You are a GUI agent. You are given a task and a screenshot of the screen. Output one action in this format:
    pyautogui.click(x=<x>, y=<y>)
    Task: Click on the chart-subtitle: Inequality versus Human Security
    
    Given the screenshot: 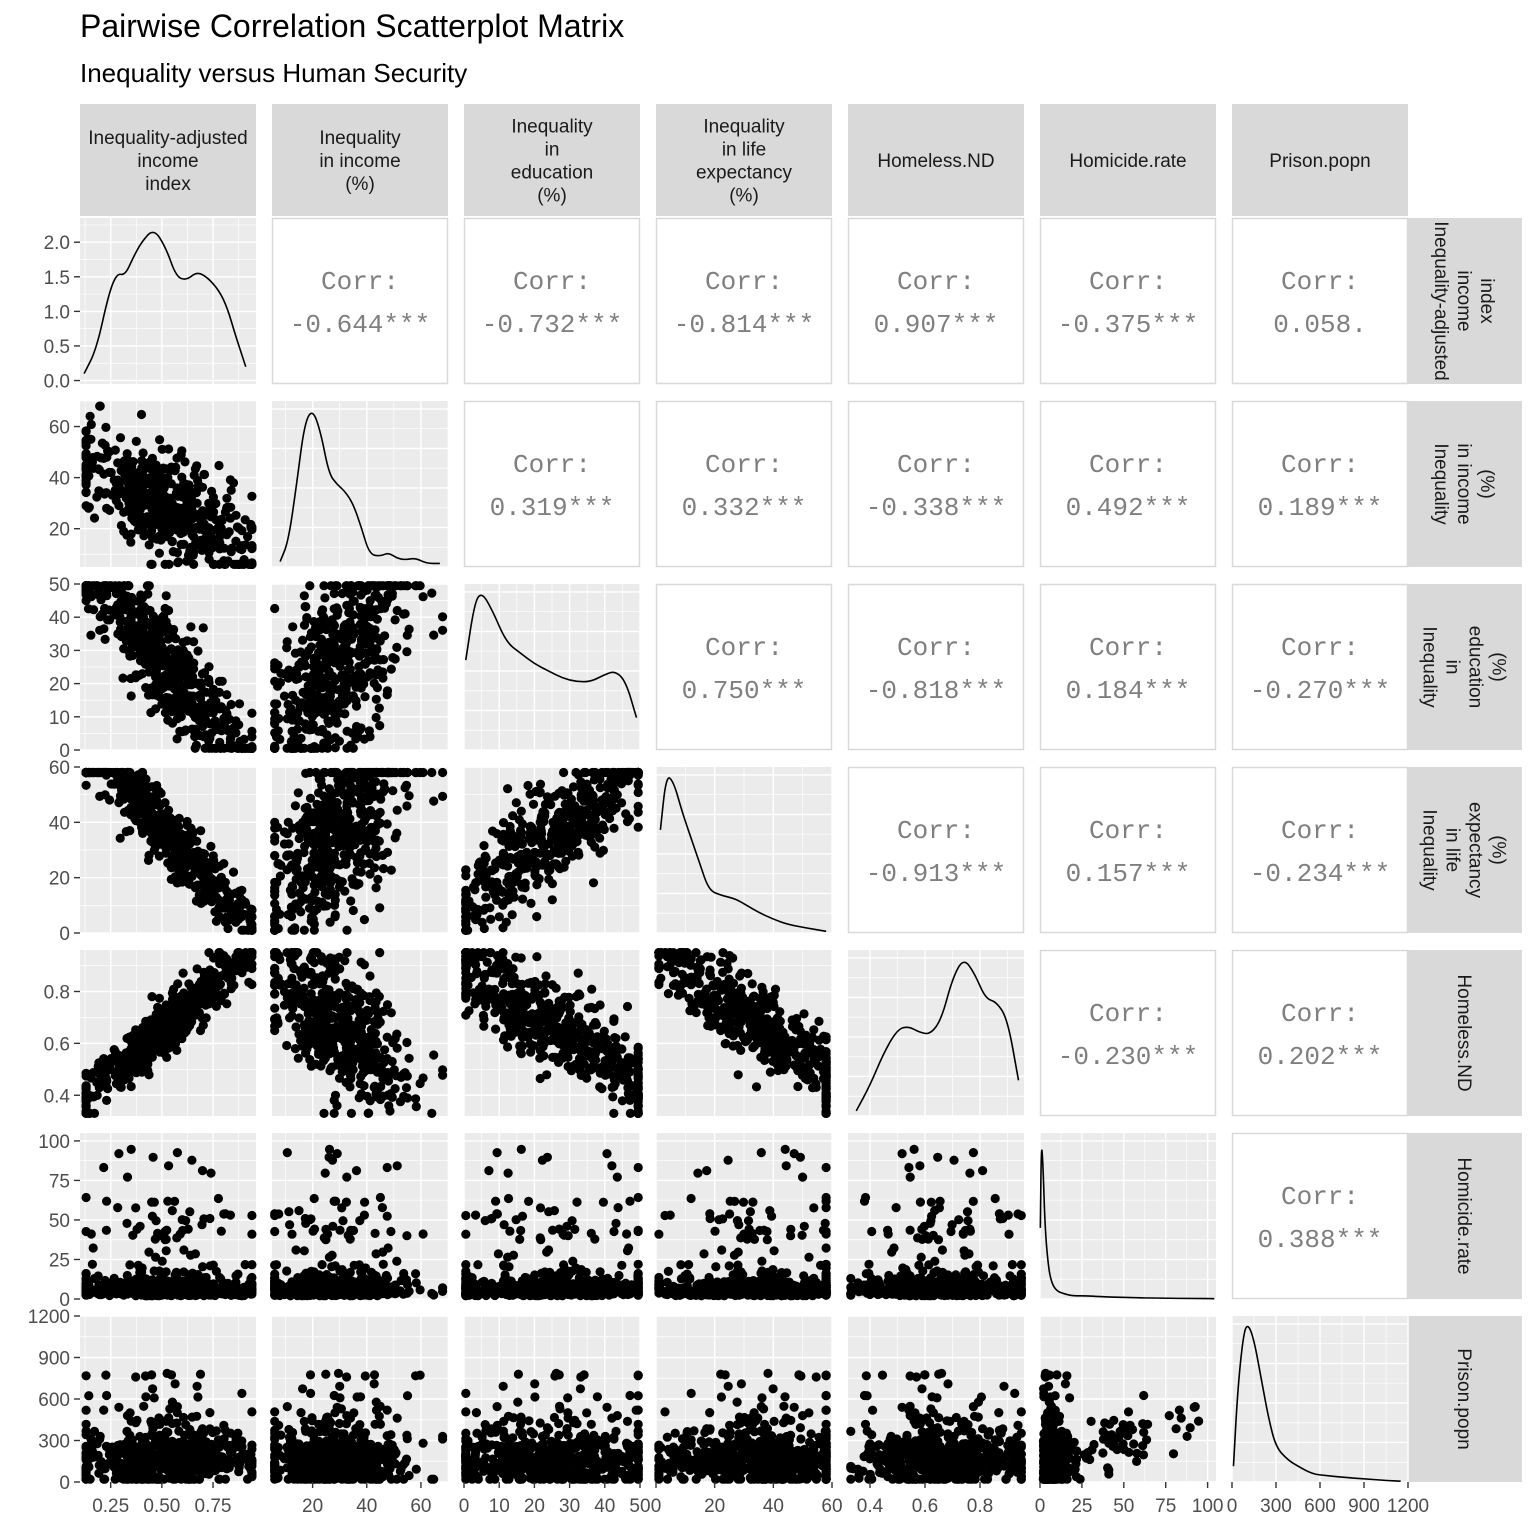 What is the action you would take?
    pyautogui.click(x=274, y=73)
    